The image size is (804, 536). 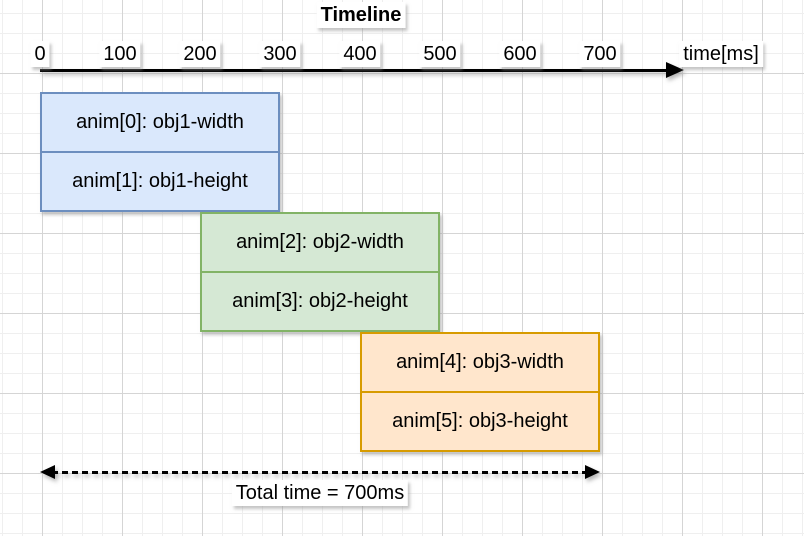 I want to click on axis-tick-label-200: 200, so click(x=200, y=54).